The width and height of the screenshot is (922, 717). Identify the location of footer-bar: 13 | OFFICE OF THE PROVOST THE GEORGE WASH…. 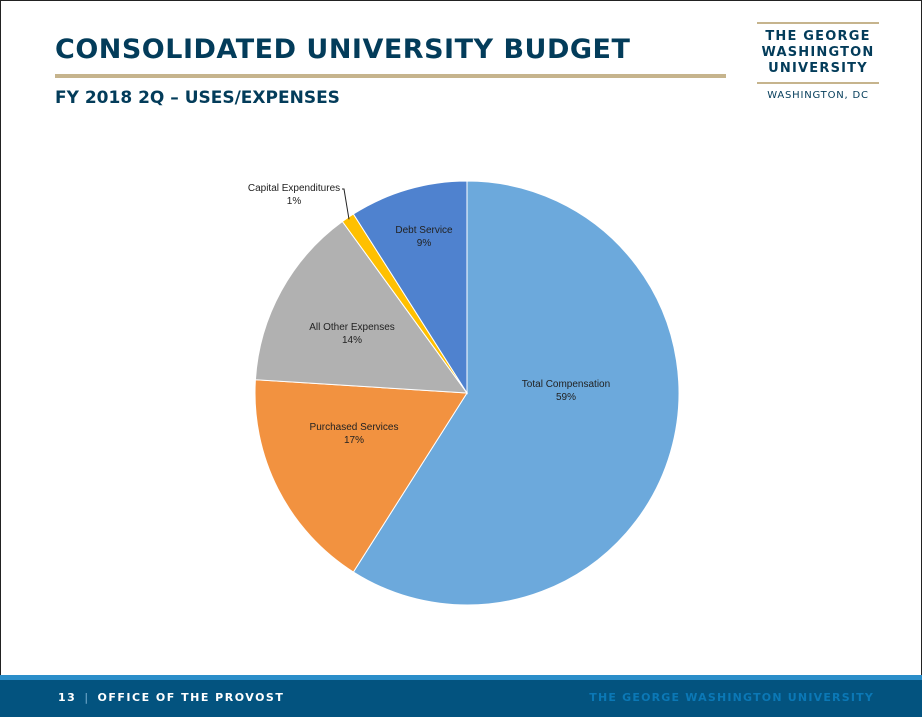
(461, 698).